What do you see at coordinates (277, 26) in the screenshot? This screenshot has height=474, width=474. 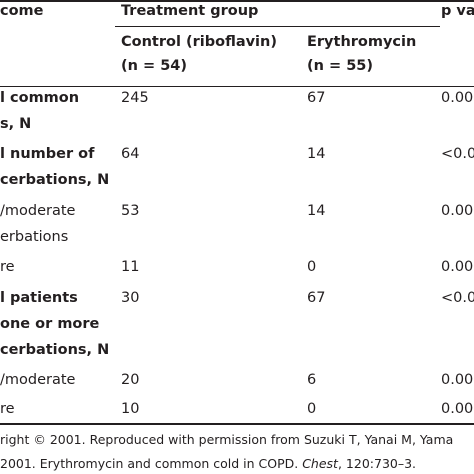 I see `treatment-group-rule` at bounding box center [277, 26].